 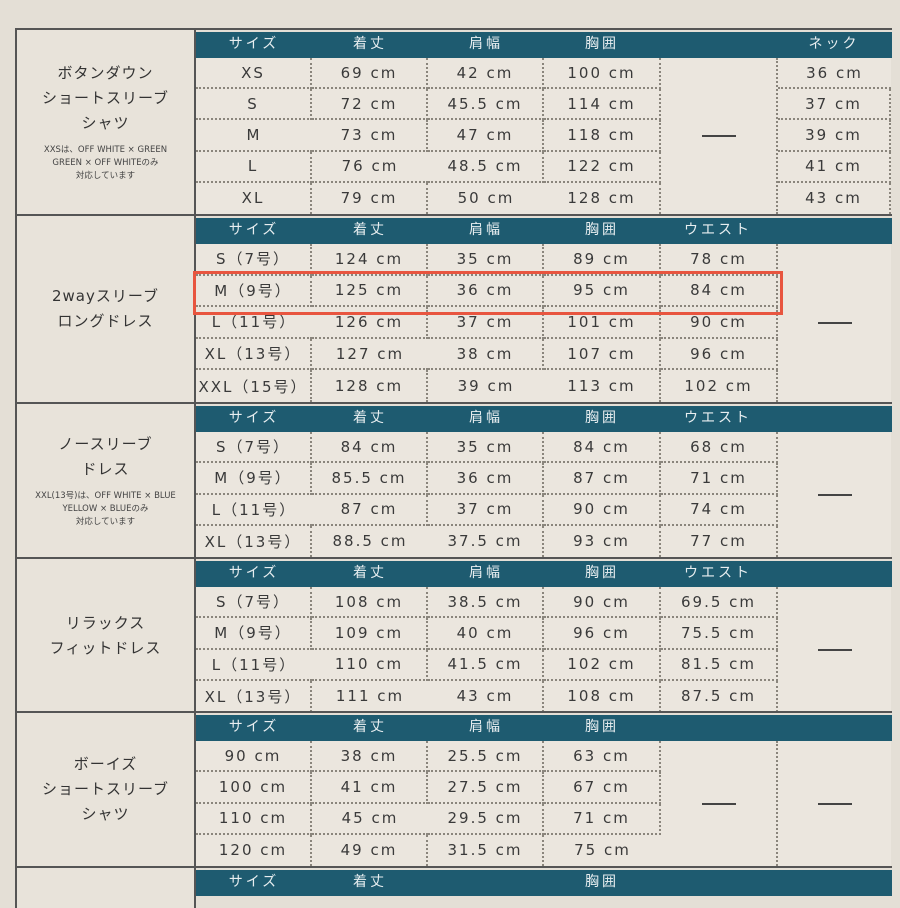 I want to click on size-label: M, so click(x=254, y=136).